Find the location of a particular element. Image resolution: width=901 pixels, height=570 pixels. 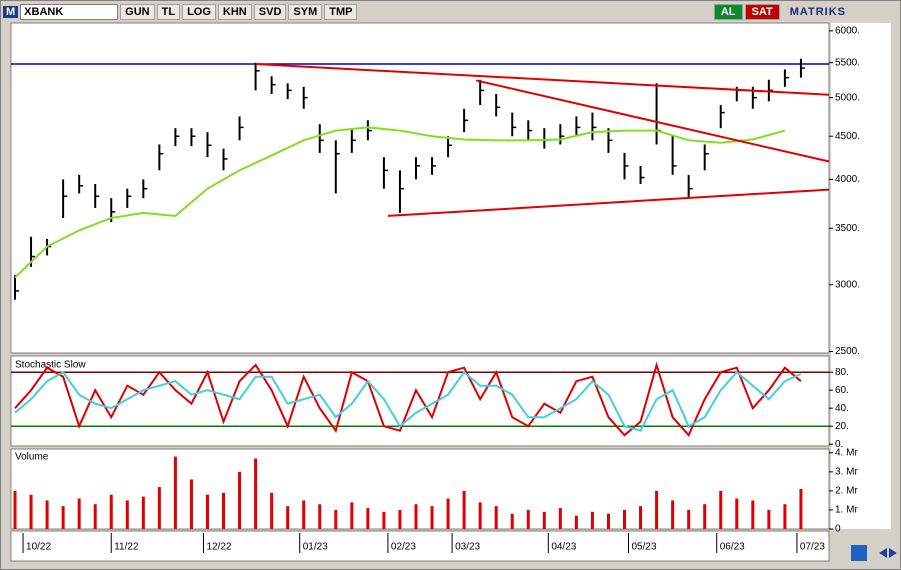

date-axis is located at coordinates (420, 546).